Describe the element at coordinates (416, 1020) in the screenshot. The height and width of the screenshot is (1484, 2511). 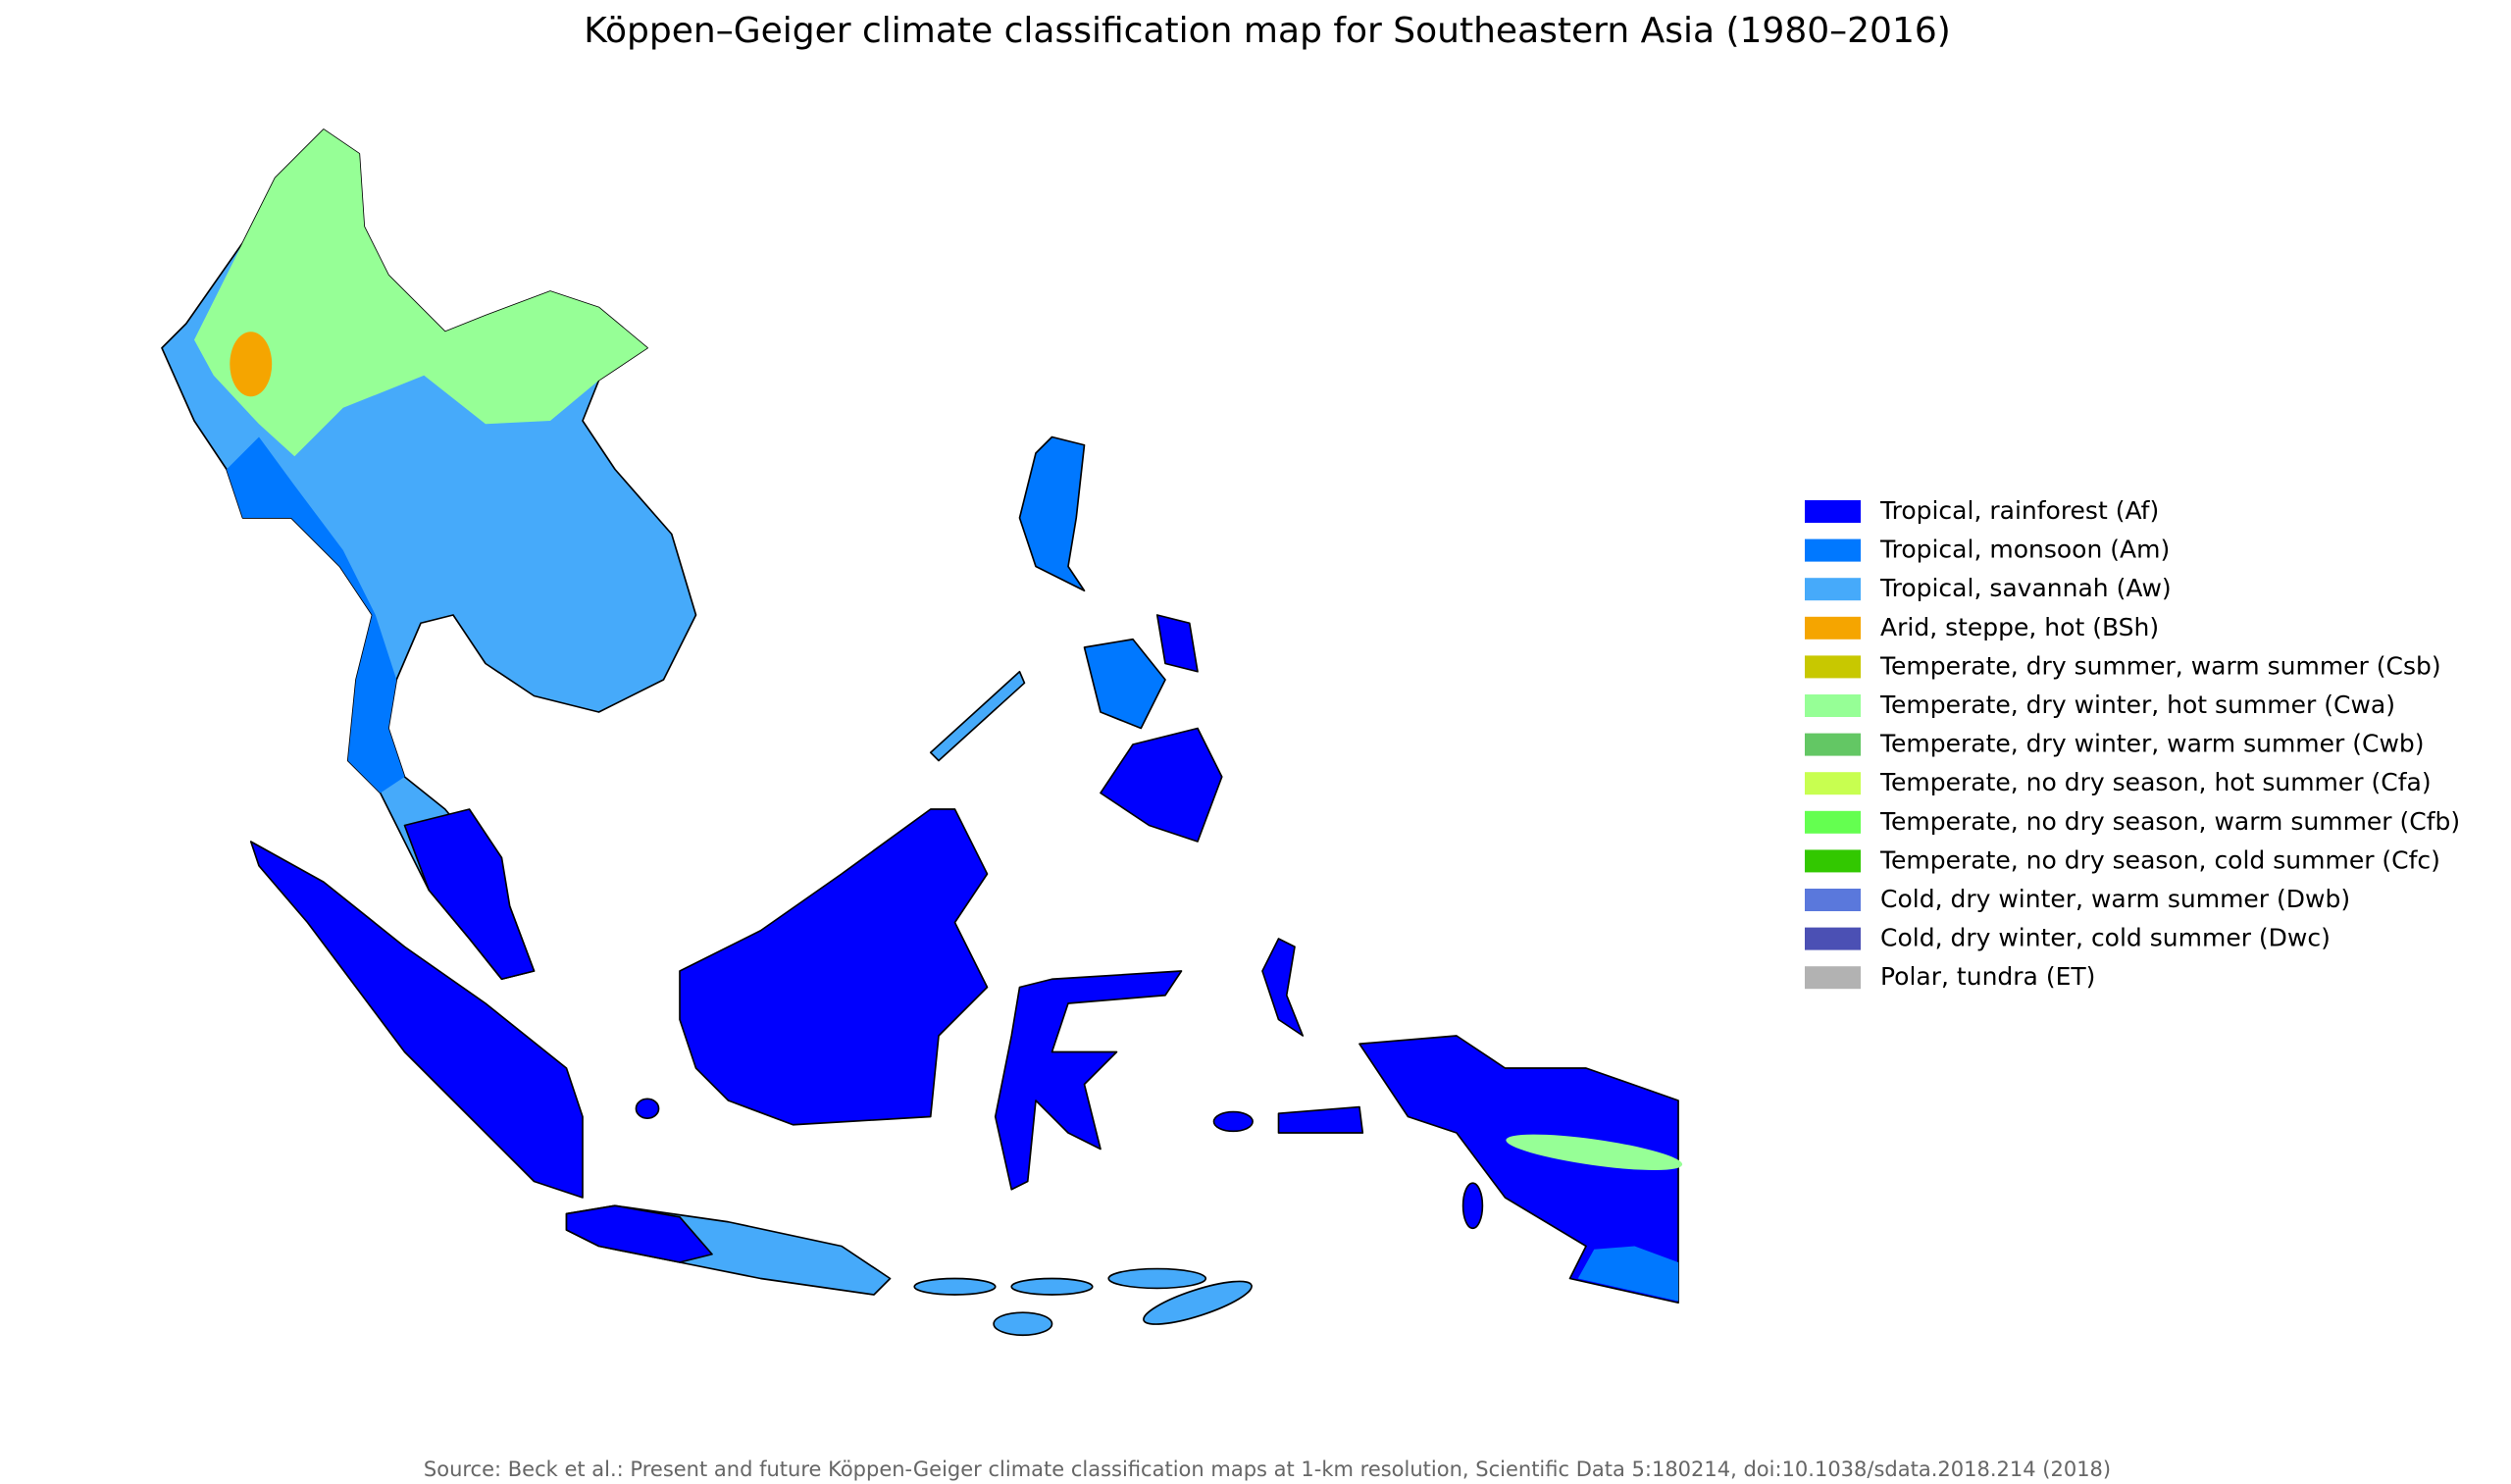
I see `sumatra` at that location.